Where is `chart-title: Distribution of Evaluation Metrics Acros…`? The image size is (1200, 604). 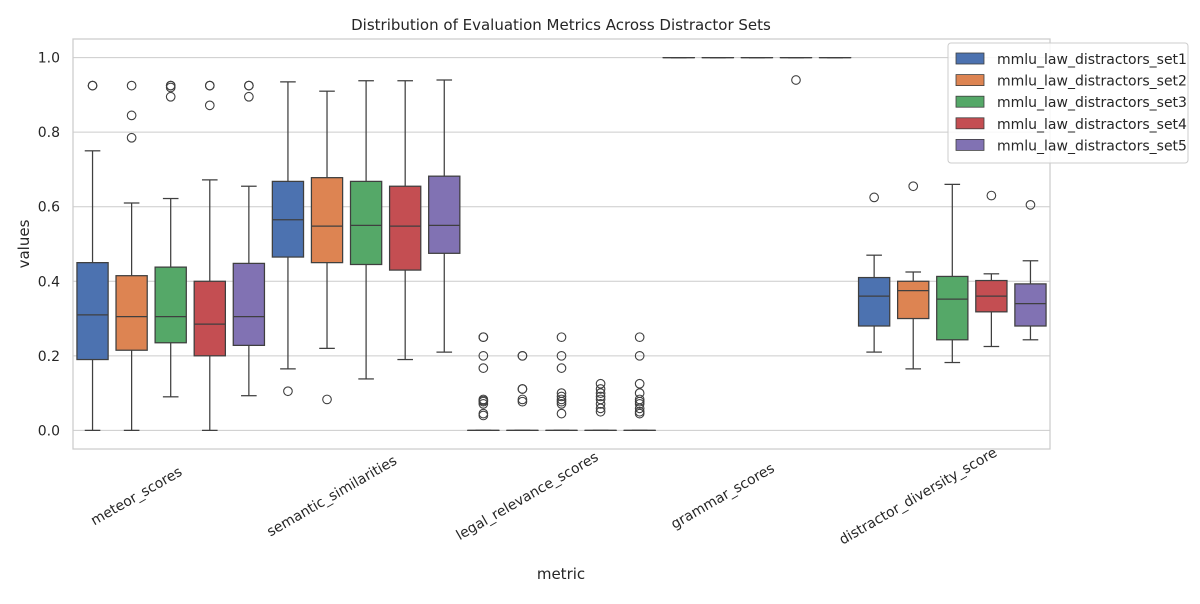 chart-title: Distribution of Evaluation Metrics Acros… is located at coordinates (561, 25).